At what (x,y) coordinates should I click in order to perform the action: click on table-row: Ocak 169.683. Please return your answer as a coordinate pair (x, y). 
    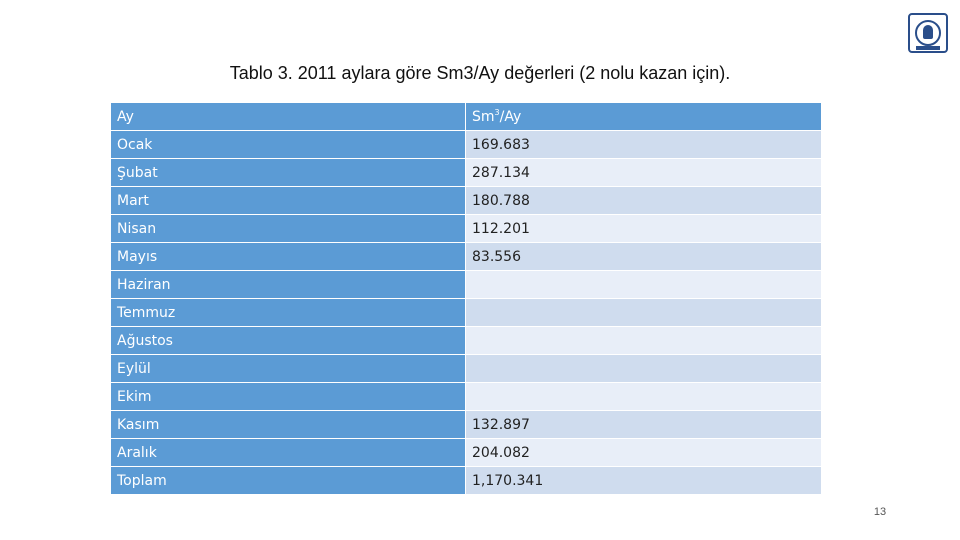
    Looking at the image, I should click on (466, 144).